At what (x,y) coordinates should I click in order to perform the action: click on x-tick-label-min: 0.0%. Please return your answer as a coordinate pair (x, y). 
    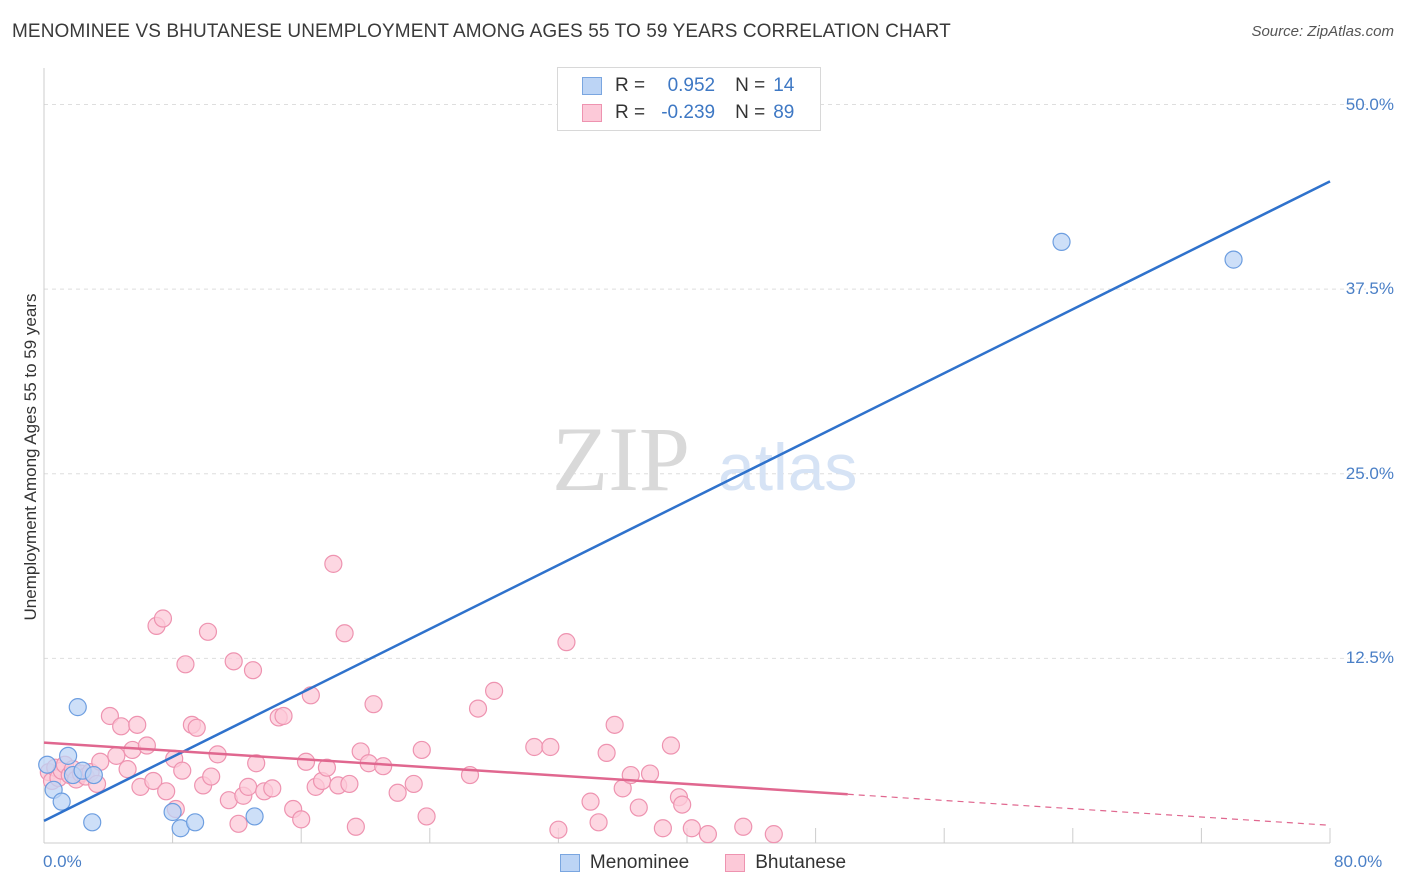
    Looking at the image, I should click on (62, 861).